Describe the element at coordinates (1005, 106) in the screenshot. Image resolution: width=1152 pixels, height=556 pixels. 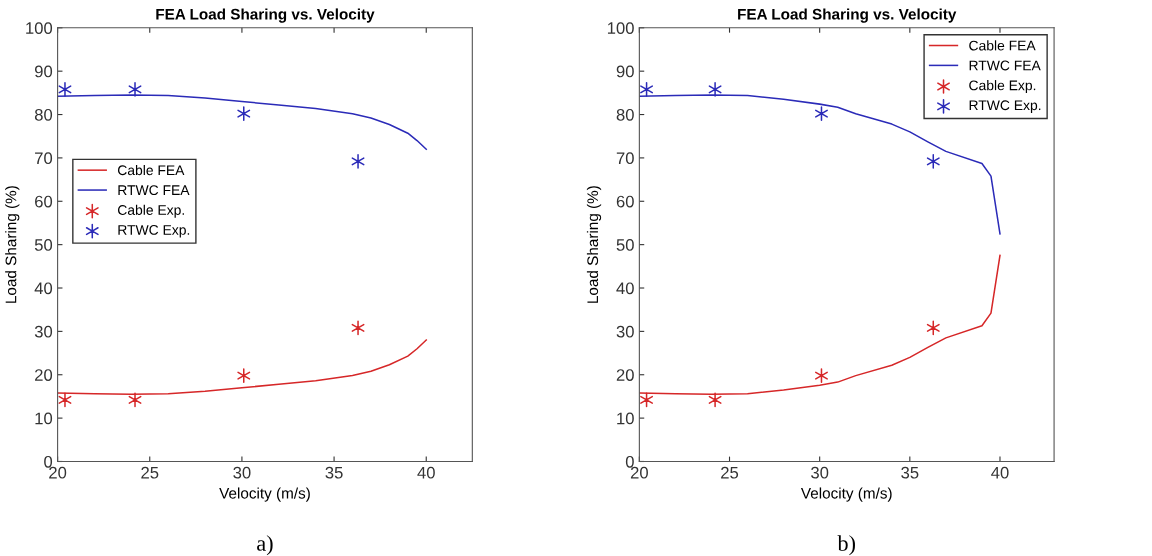
I see `legend-label: RTWC Exp.` at that location.